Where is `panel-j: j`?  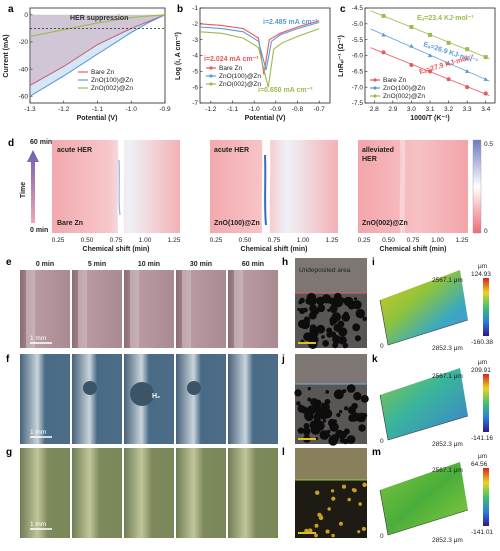
panel-j: j is located at coordinates (325, 400).